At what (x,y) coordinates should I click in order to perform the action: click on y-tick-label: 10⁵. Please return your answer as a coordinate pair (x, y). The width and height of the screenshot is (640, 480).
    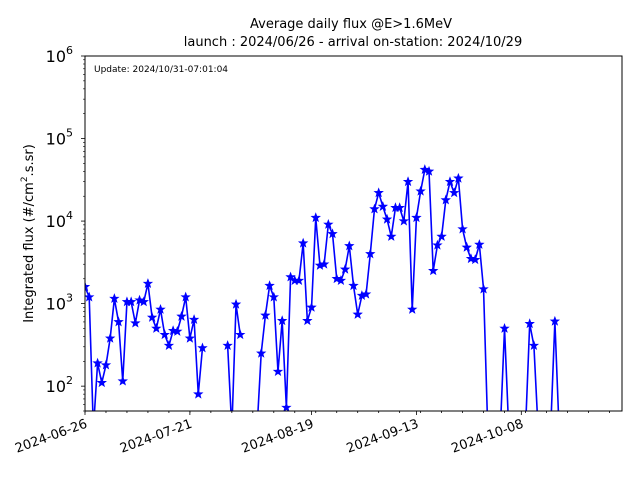
    Looking at the image, I should click on (59, 138).